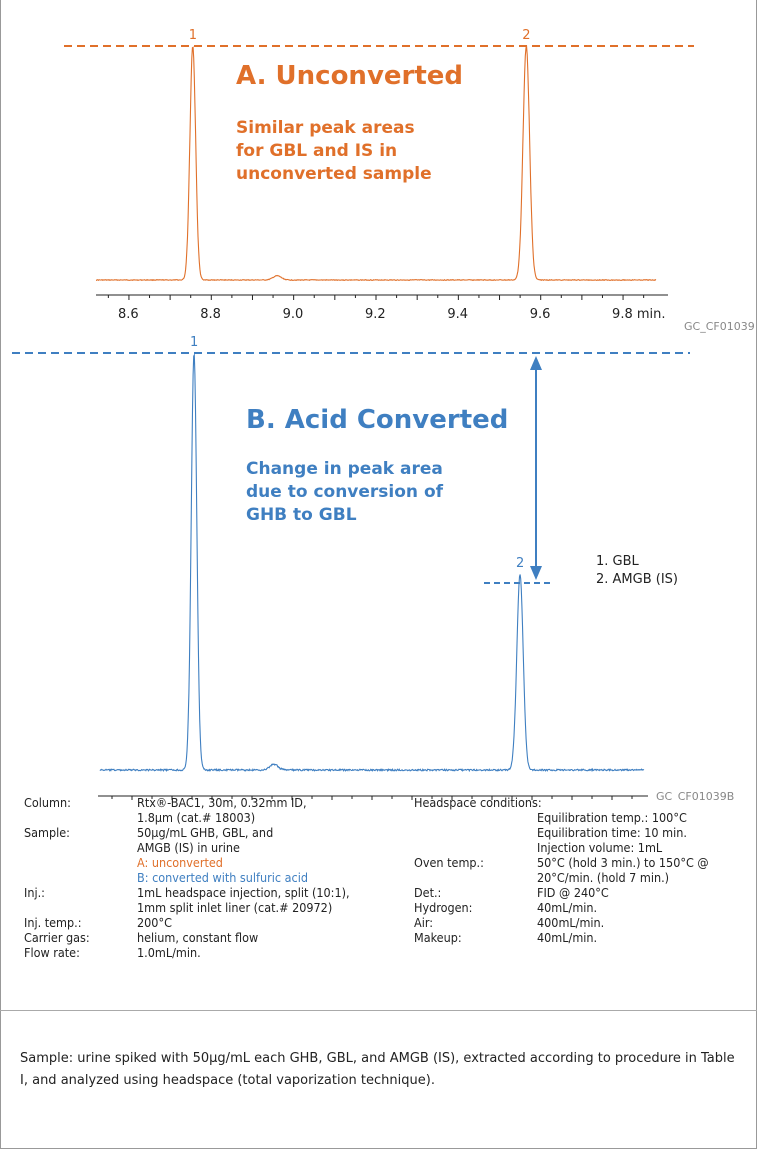 This screenshot has width=760, height=1151. I want to click on condition-label: Air:, so click(423, 922).